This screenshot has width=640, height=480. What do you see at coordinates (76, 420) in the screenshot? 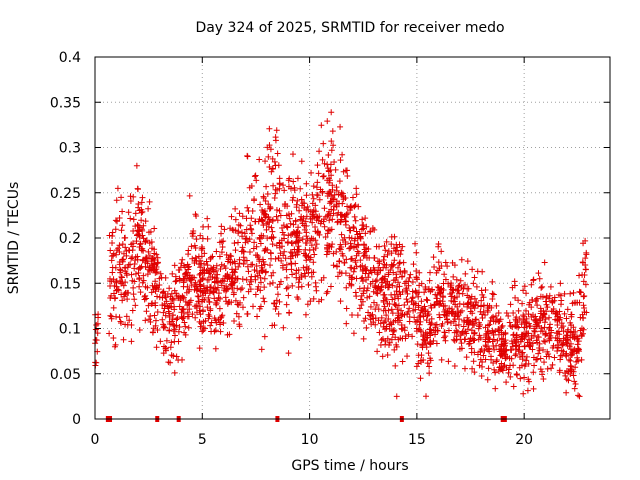
I see `y-tick-label: 0` at bounding box center [76, 420].